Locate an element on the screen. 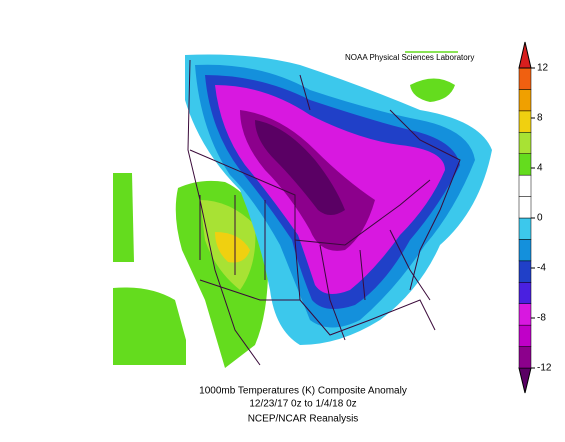 The width and height of the screenshot is (565, 442). colorbar: -12 -8 -4 0 4 8 12 is located at coordinates (535, 217).